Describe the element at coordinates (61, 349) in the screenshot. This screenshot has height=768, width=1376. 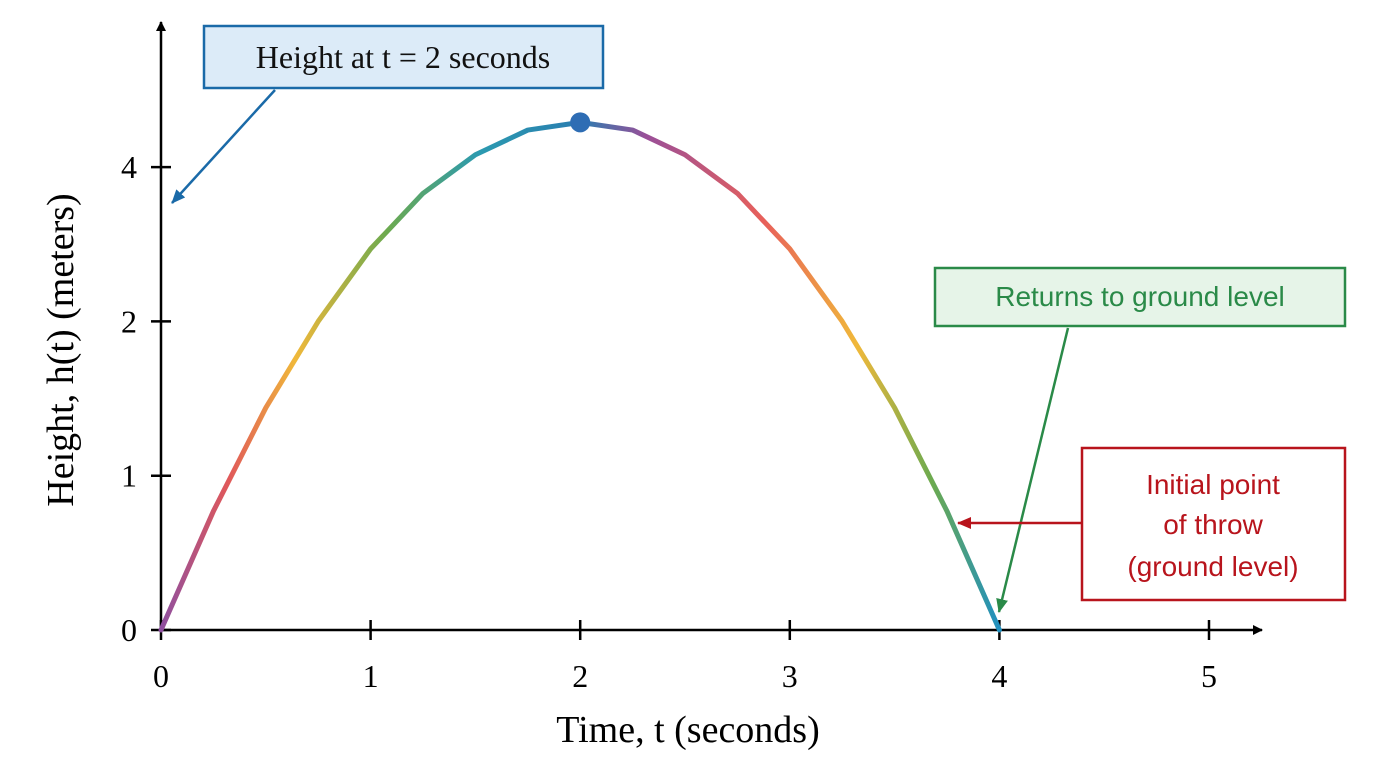
I see `y-axis-title: Height, h(t) (meters)` at that location.